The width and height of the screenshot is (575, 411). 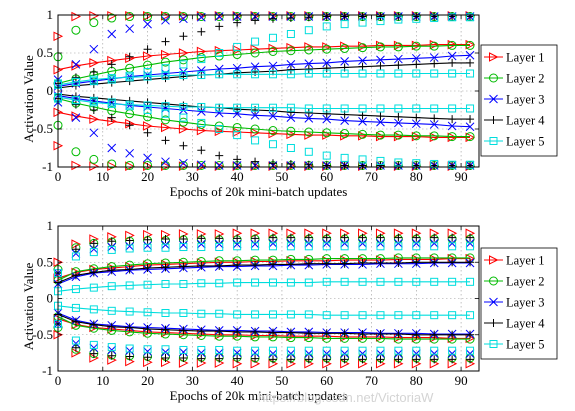 I want to click on legend-label: Layer 2, so click(x=525, y=282).